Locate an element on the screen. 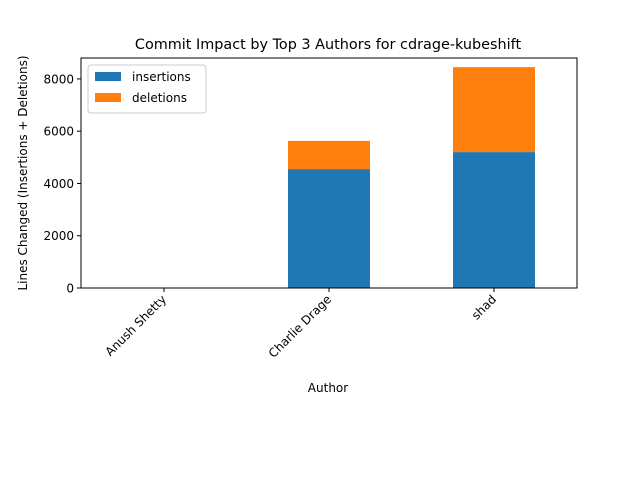 This screenshot has height=480, width=640. legend: insertions deletions is located at coordinates (147, 89).